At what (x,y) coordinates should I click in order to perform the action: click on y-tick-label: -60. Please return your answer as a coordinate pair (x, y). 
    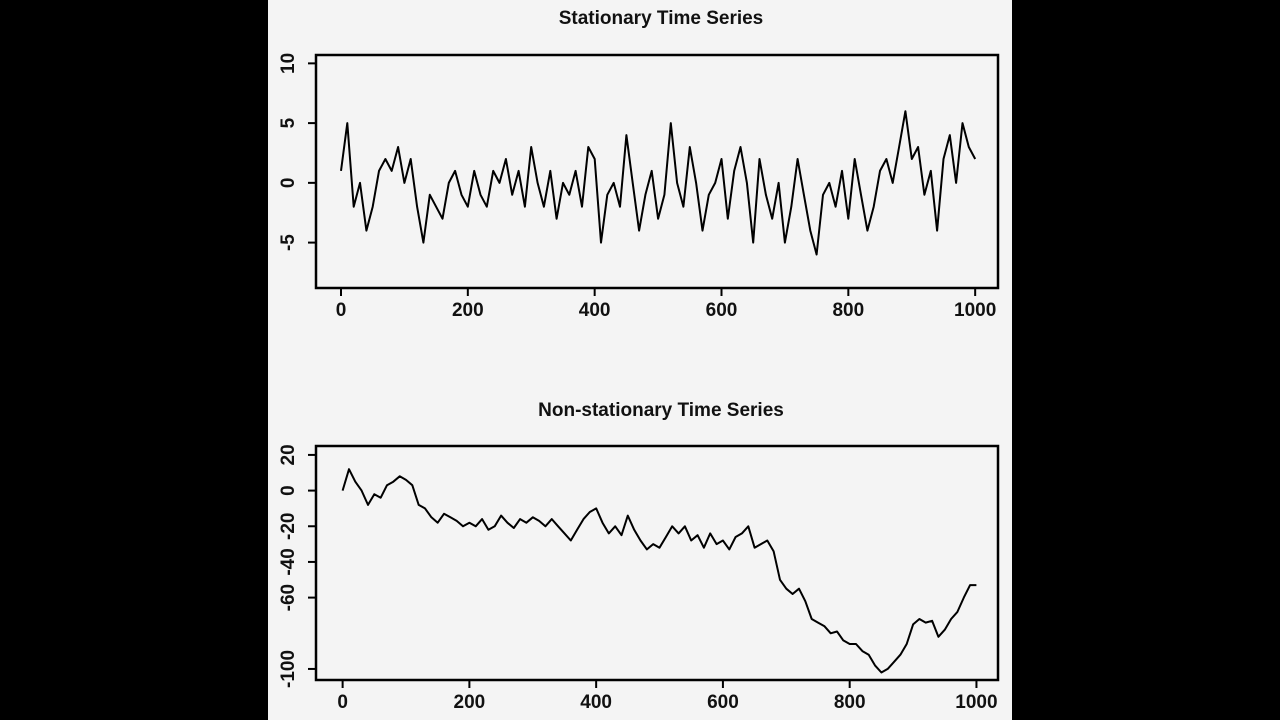
    Looking at the image, I should click on (288, 597).